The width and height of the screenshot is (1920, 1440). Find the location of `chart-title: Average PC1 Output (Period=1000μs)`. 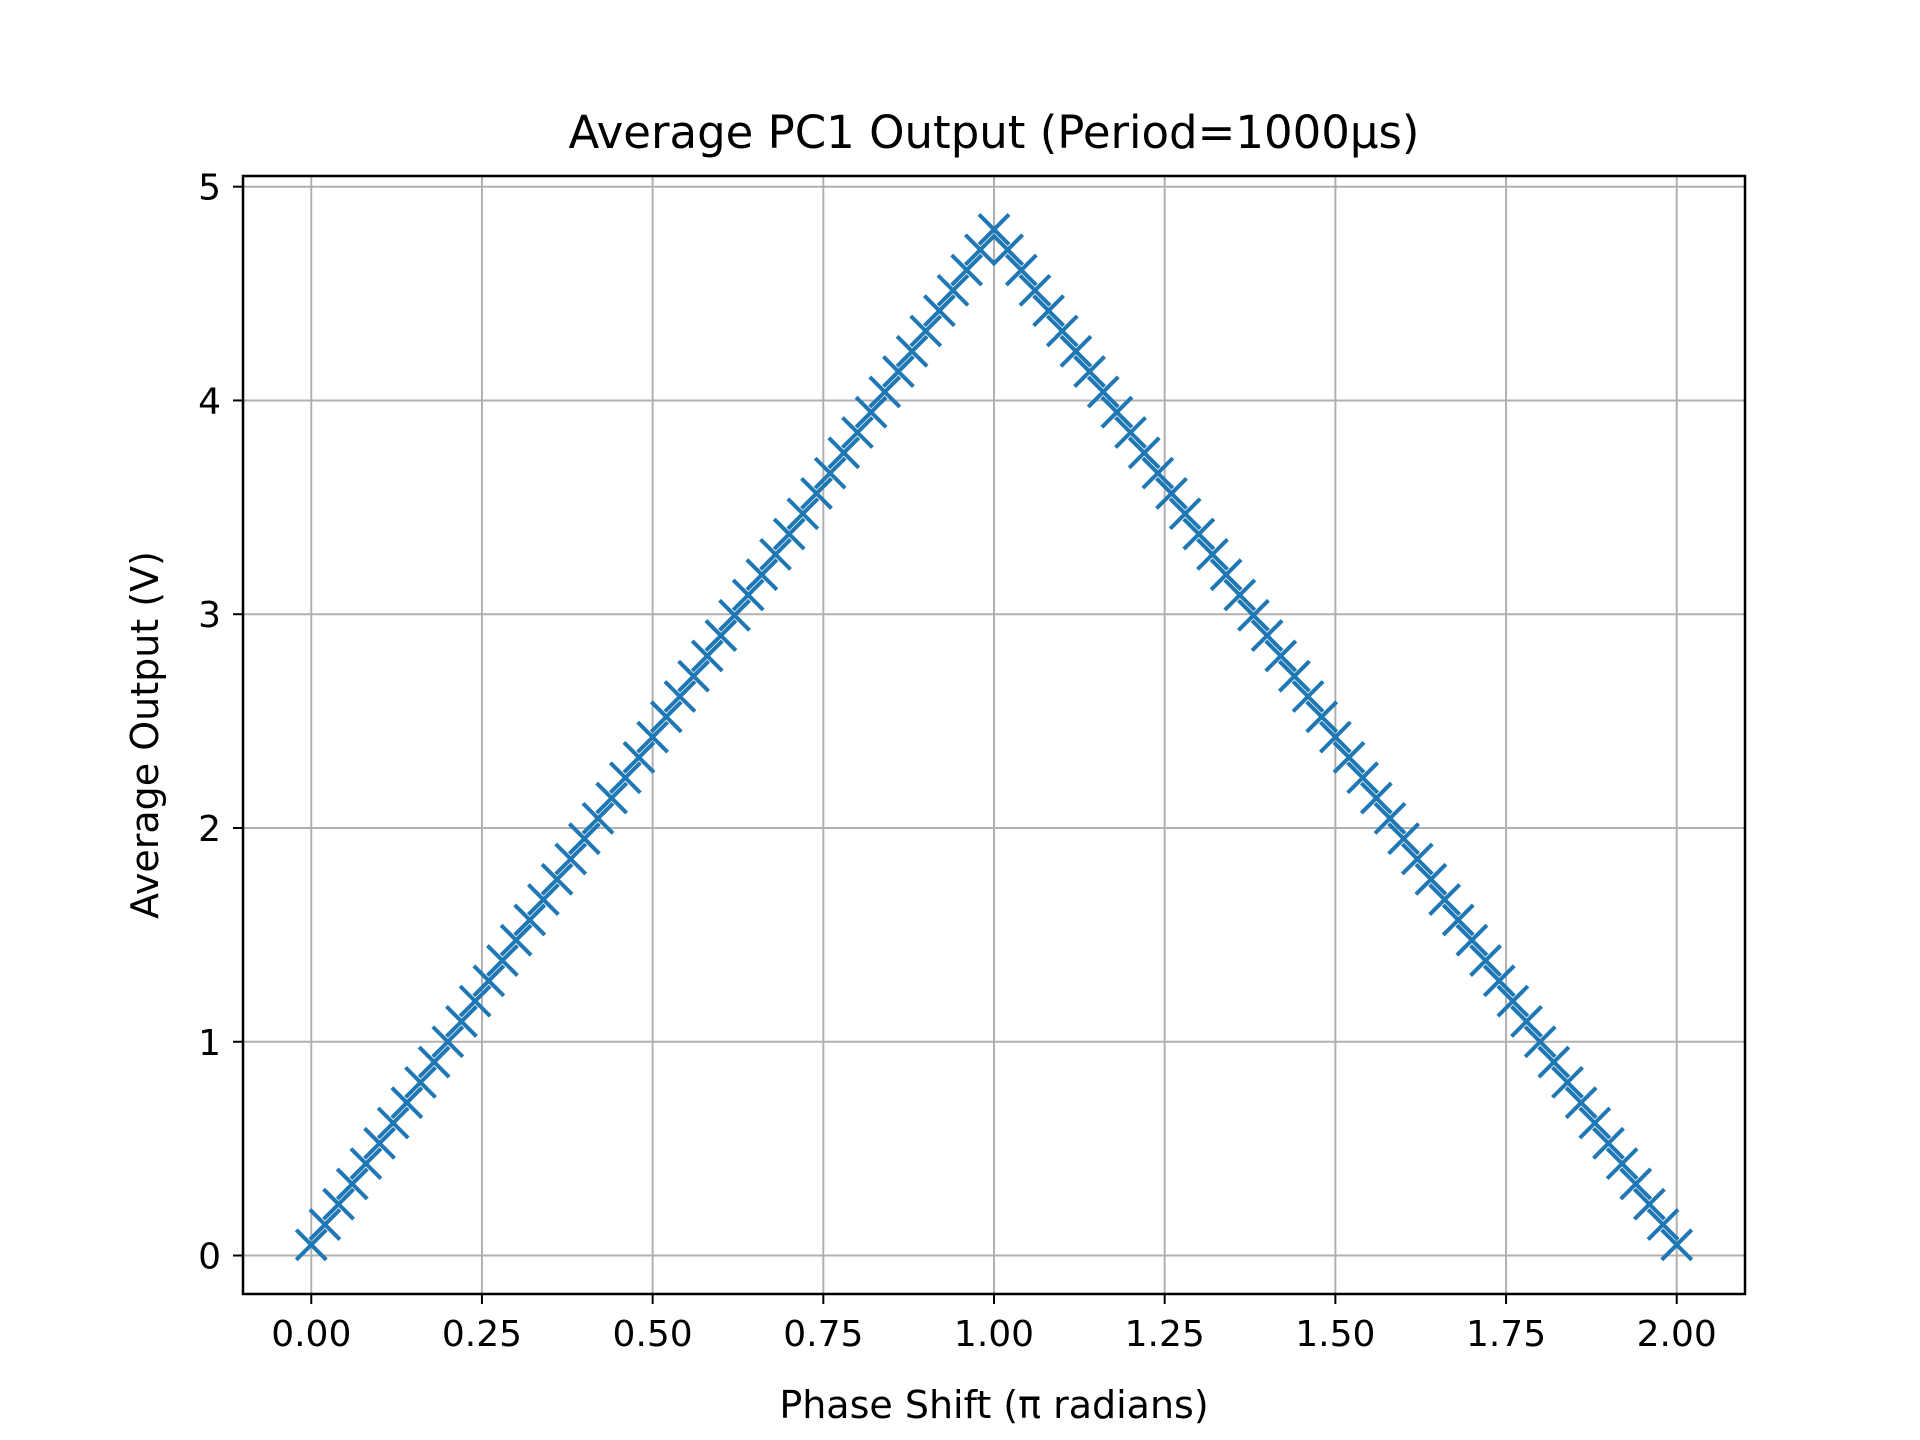

chart-title: Average PC1 Output (Period=1000μs) is located at coordinates (994, 132).